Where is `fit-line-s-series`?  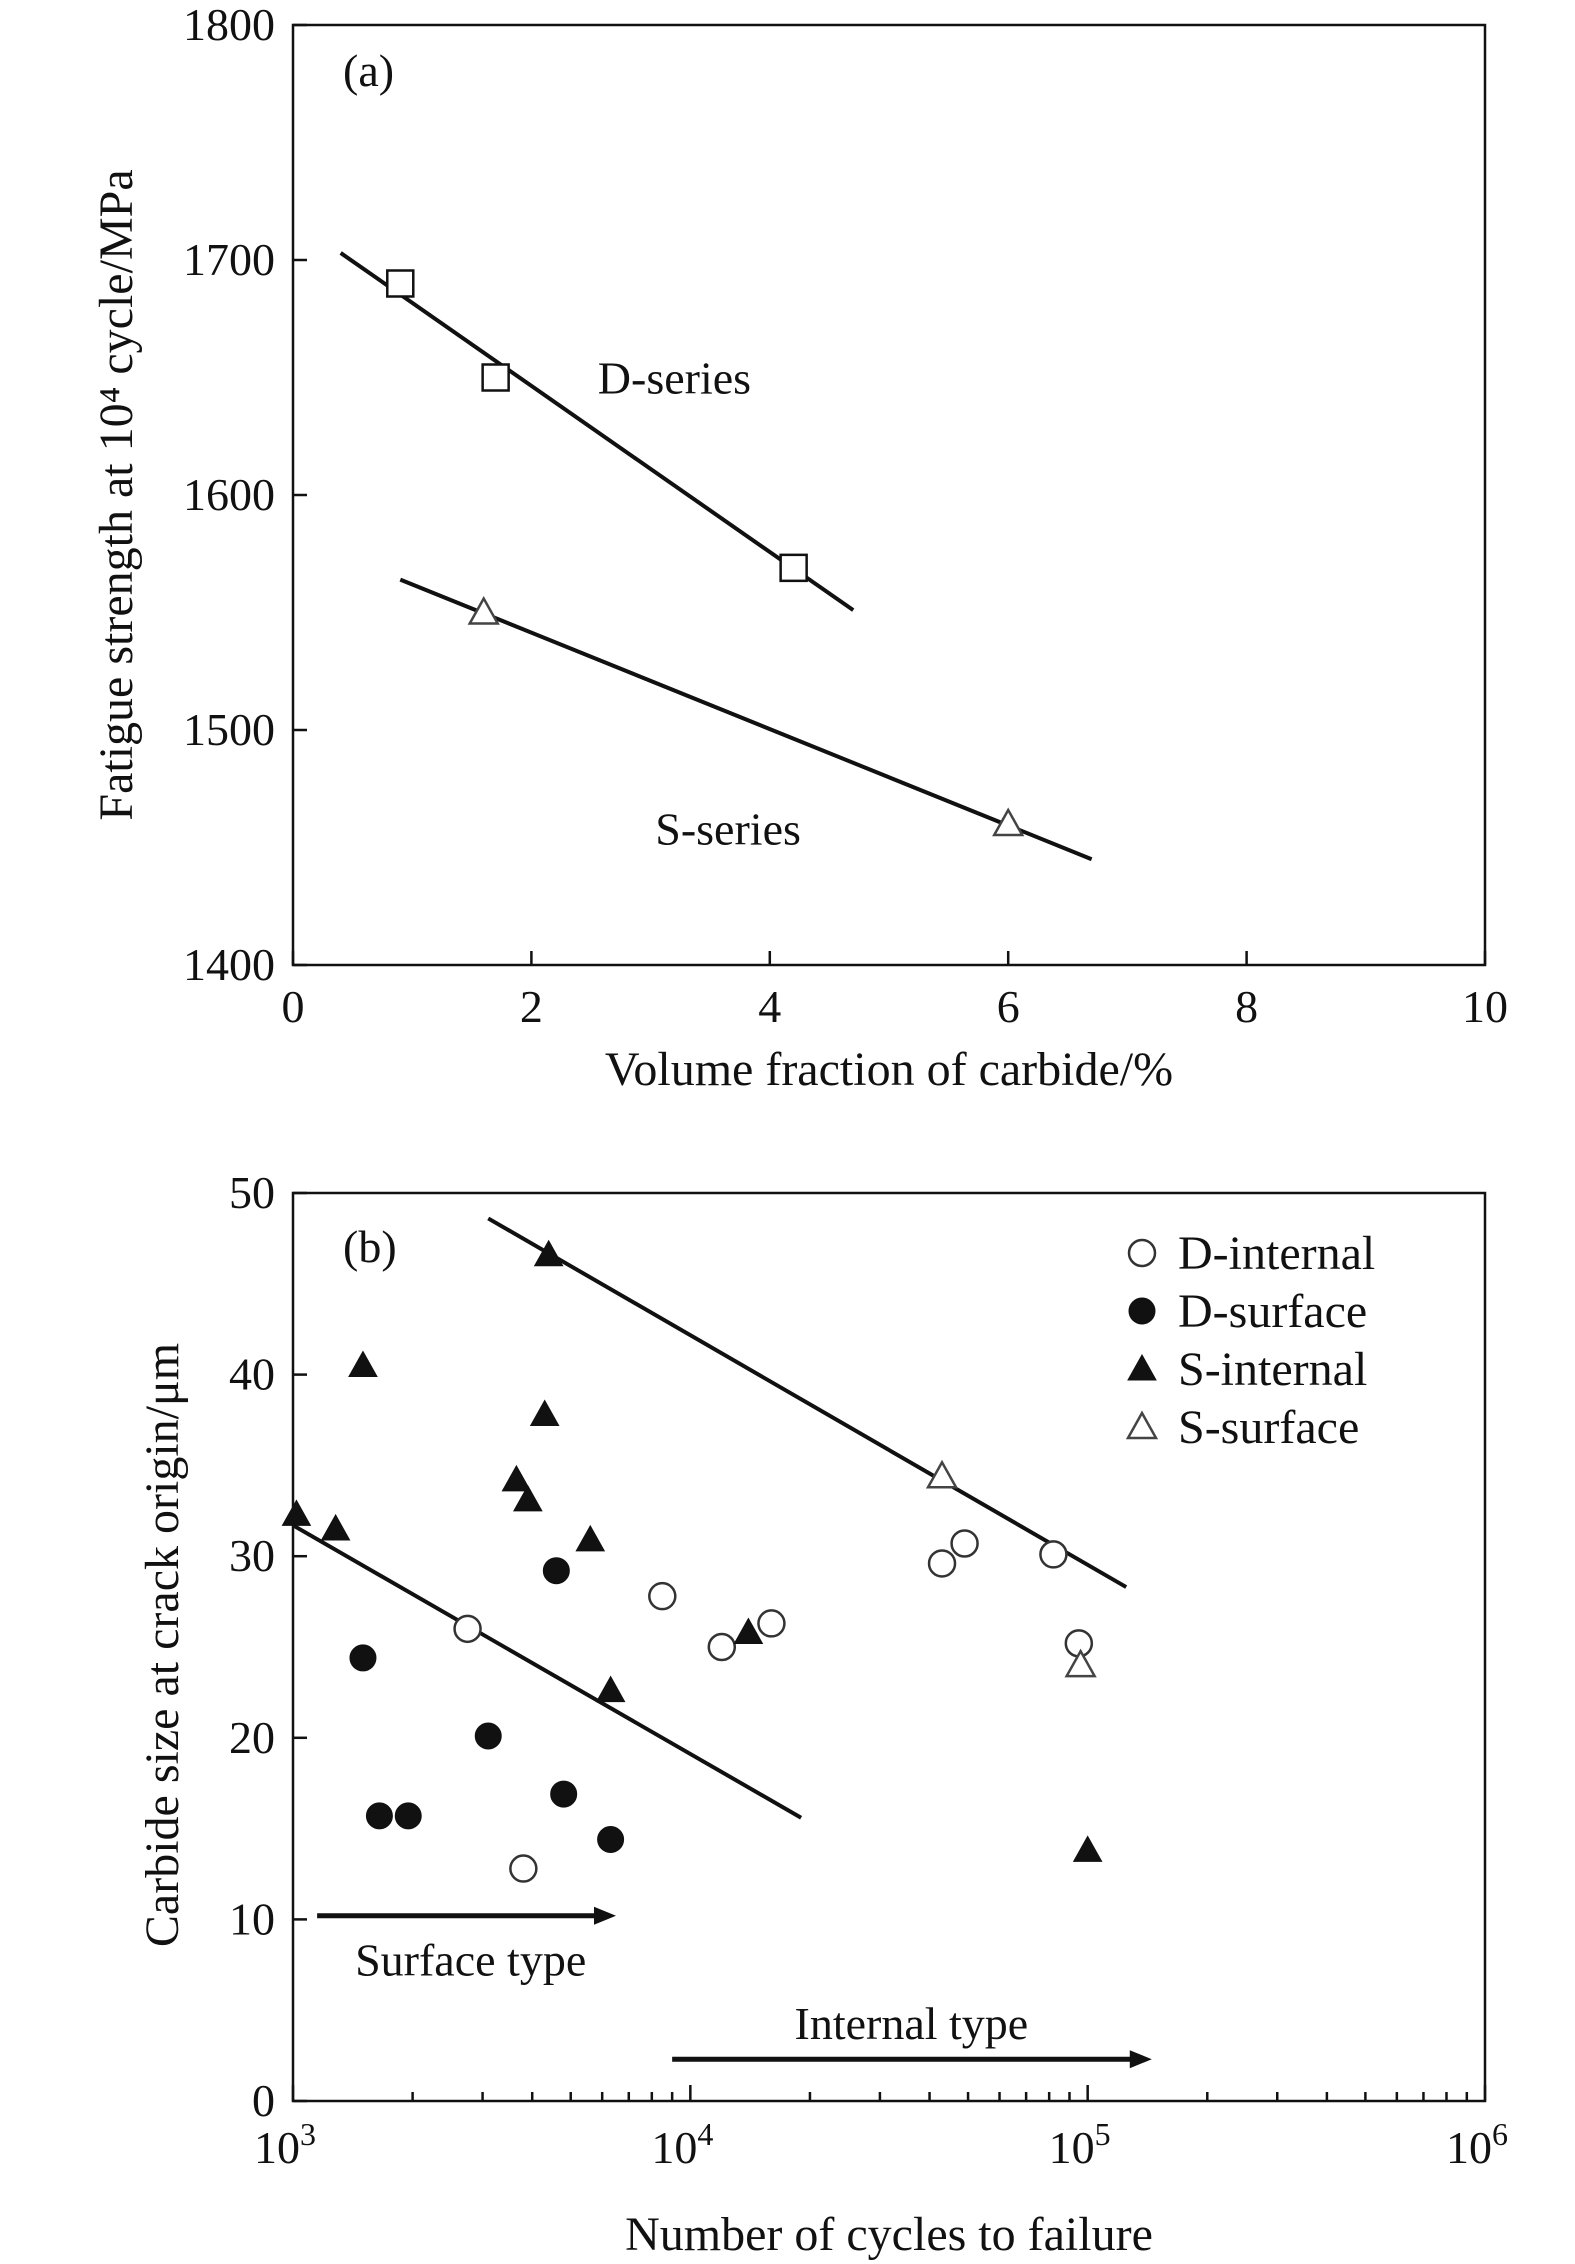
fit-line-s-series is located at coordinates (746, 719).